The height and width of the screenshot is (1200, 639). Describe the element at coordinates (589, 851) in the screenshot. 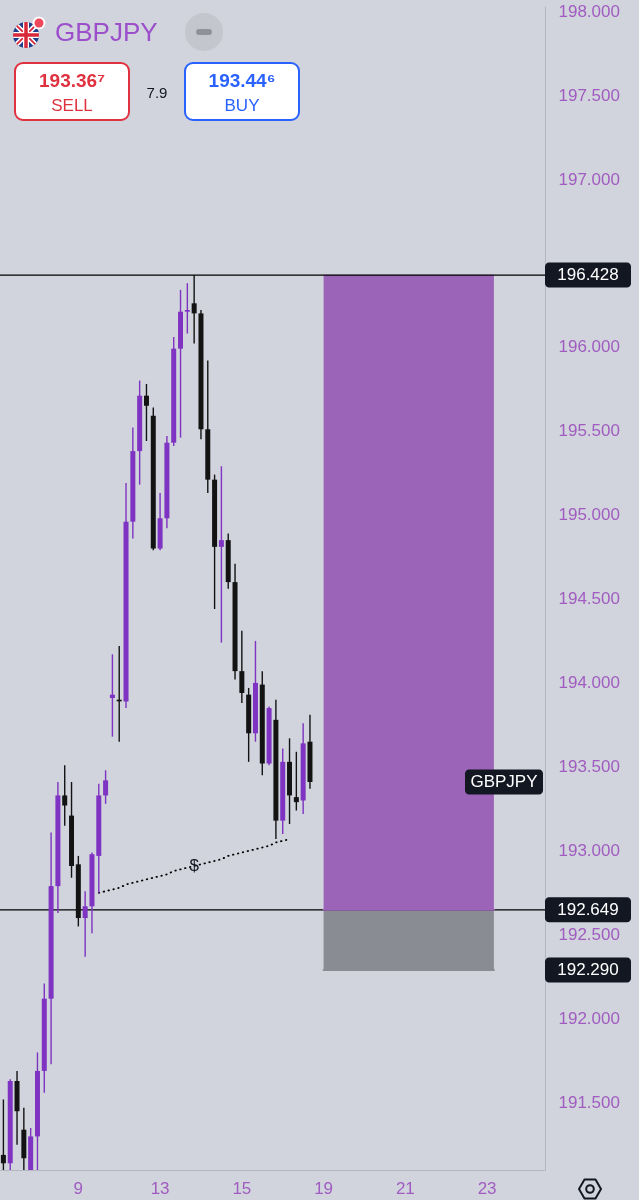

I see `y-tick-label: 193.000` at that location.